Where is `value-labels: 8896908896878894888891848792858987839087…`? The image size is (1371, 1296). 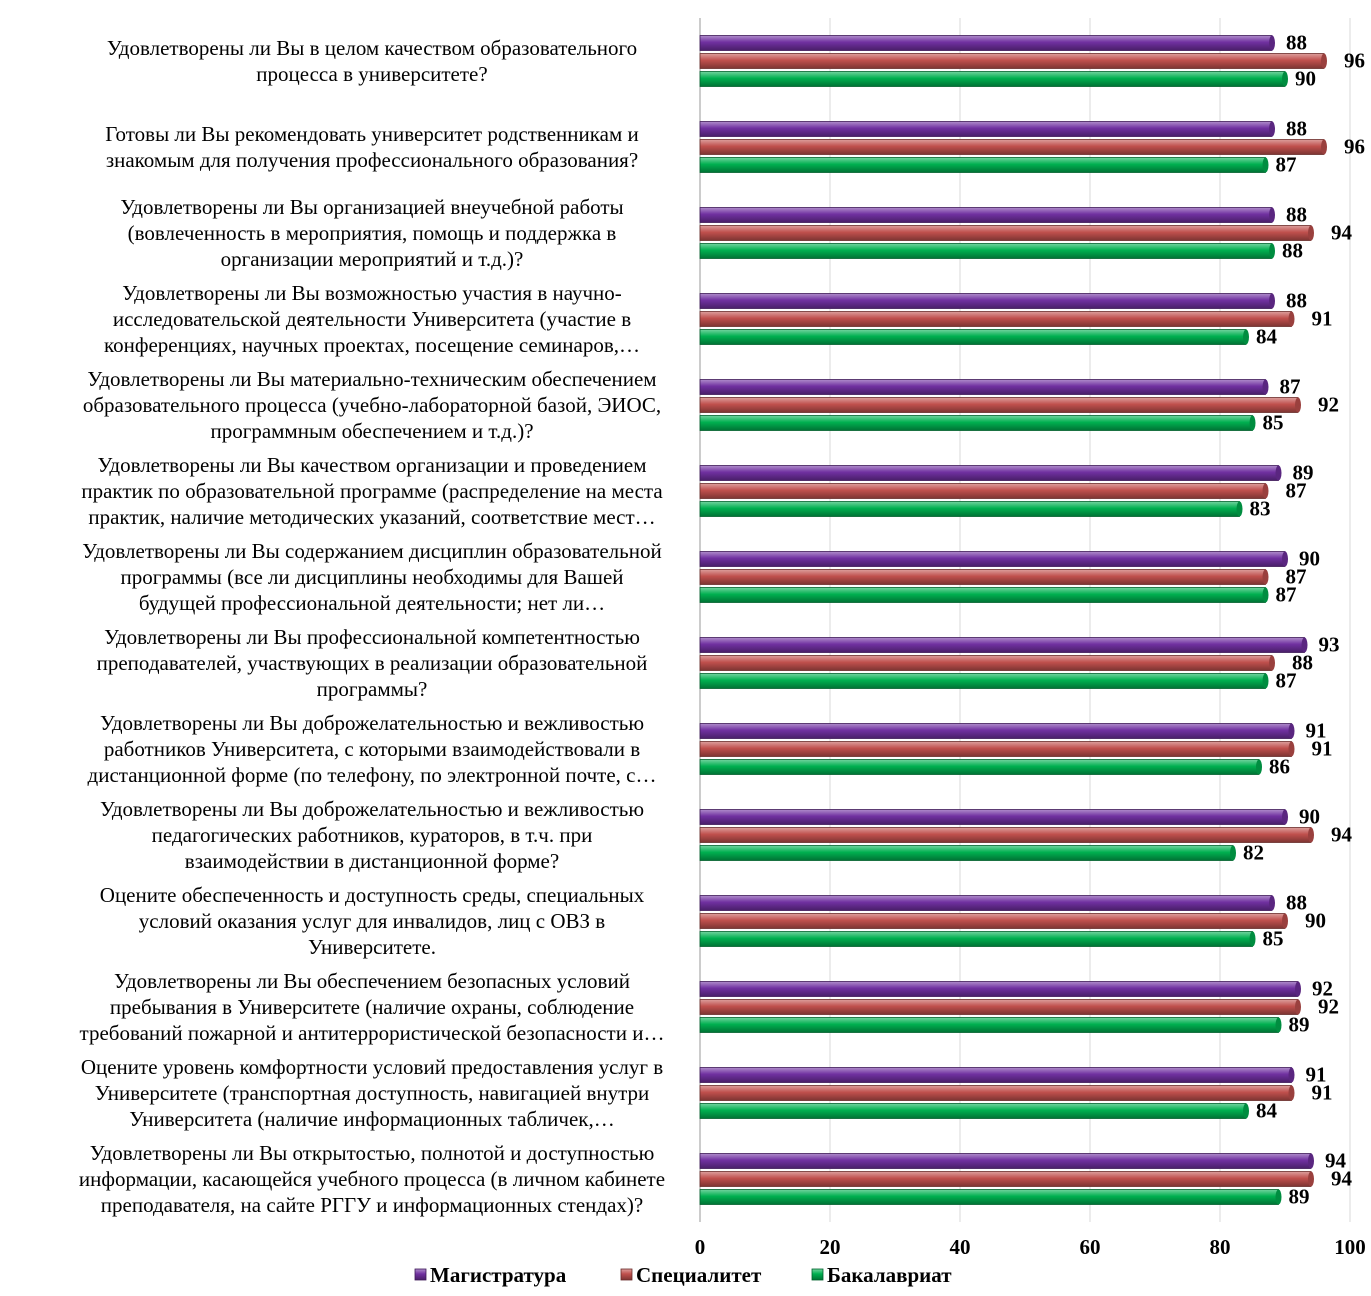 value-labels: 8896908896878894888891848792858987839087… is located at coordinates (1304, 620).